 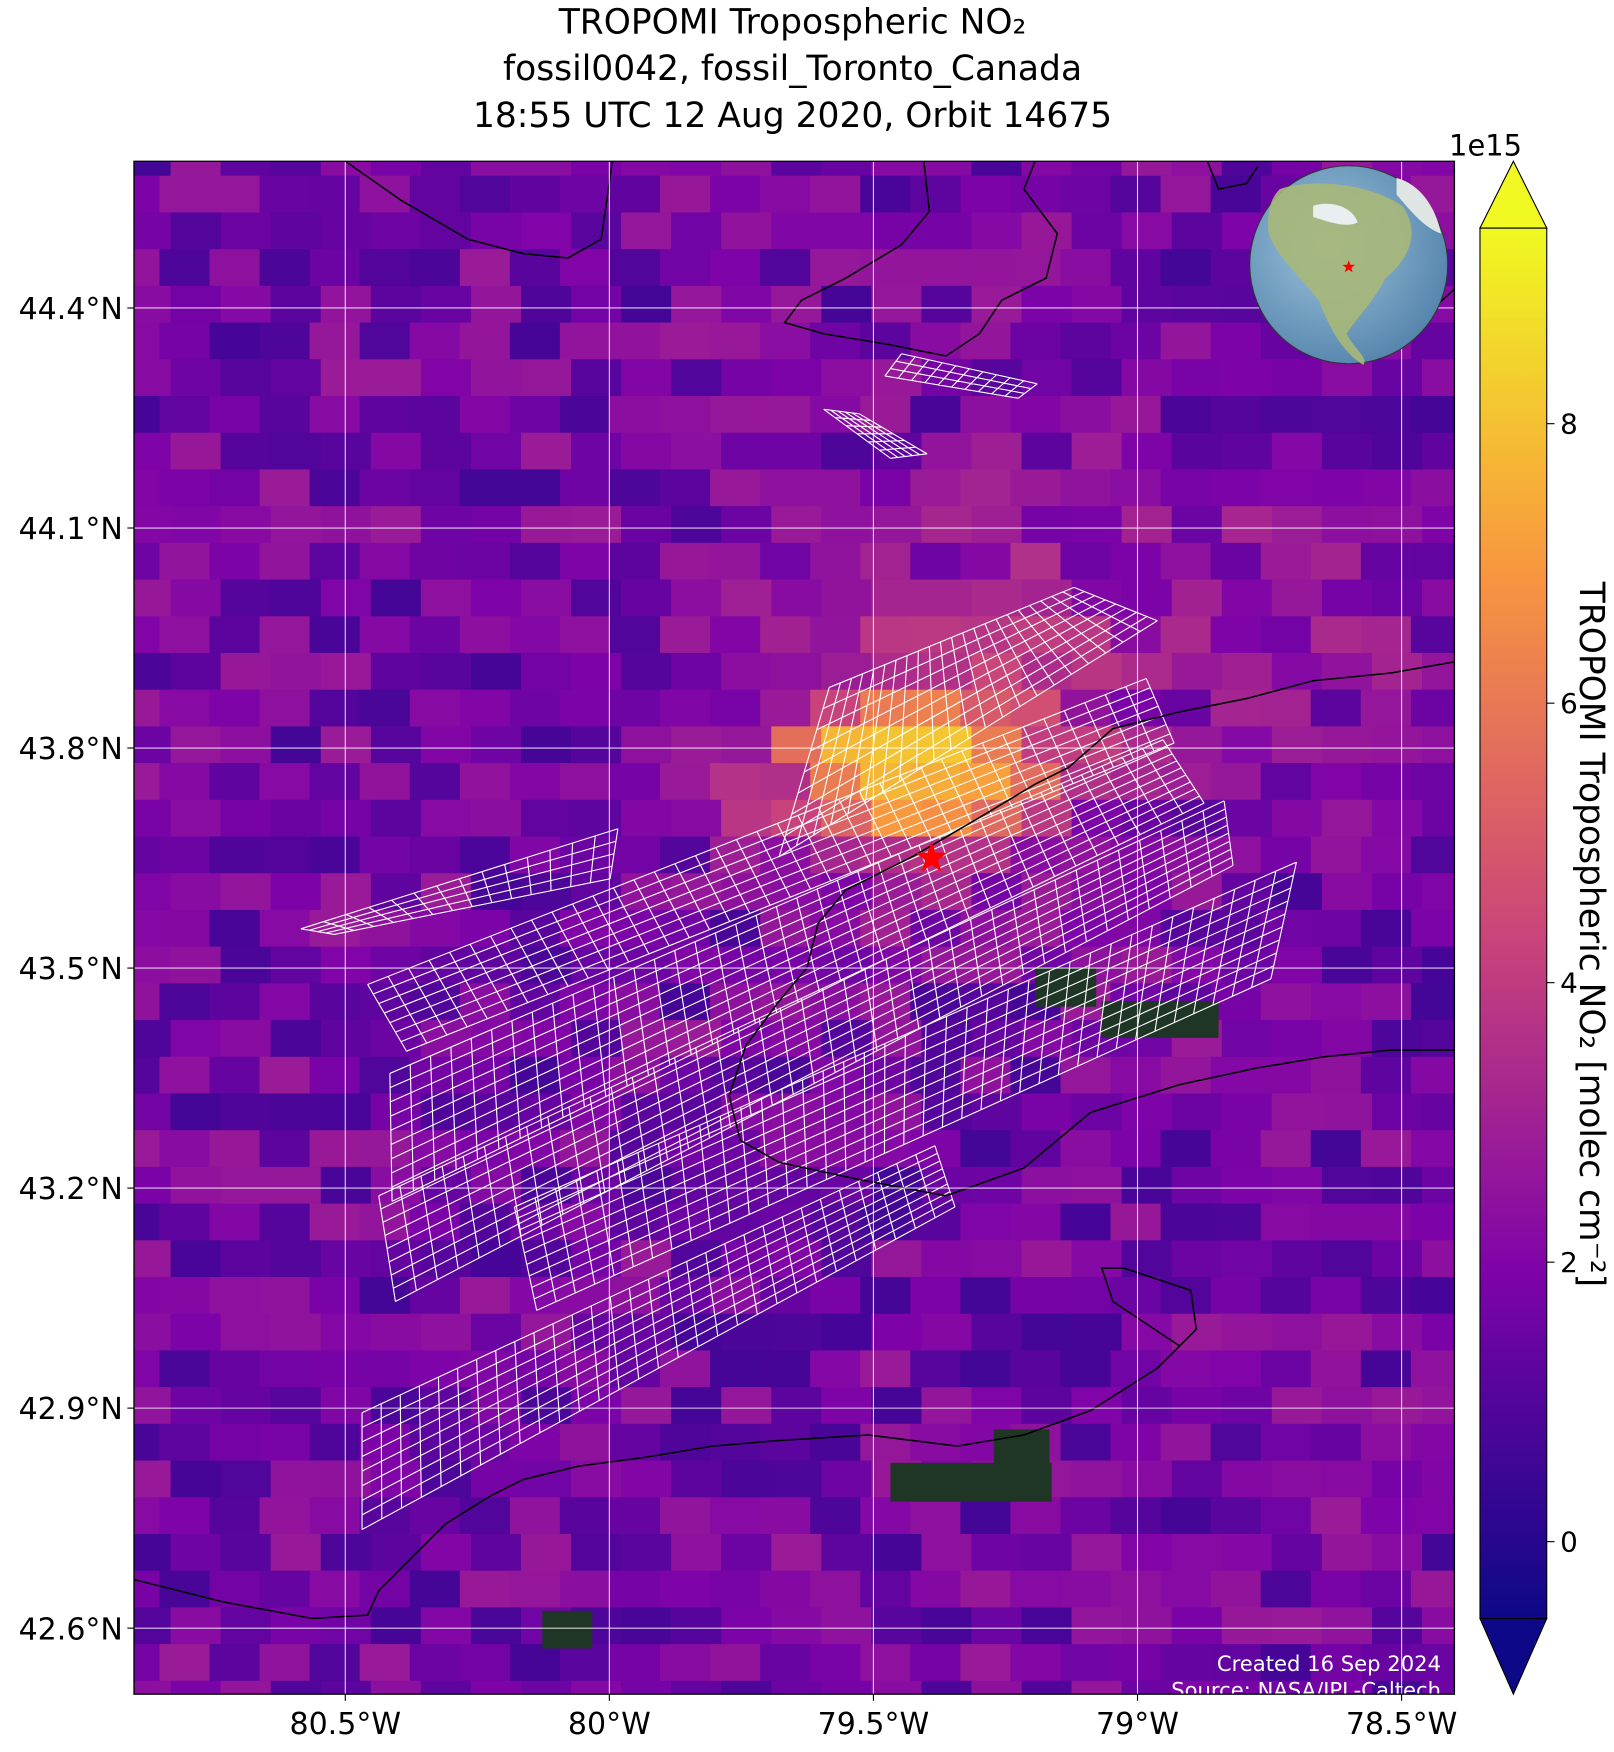 I want to click on x-tick-label: 78.5°W, so click(x=1402, y=1724).